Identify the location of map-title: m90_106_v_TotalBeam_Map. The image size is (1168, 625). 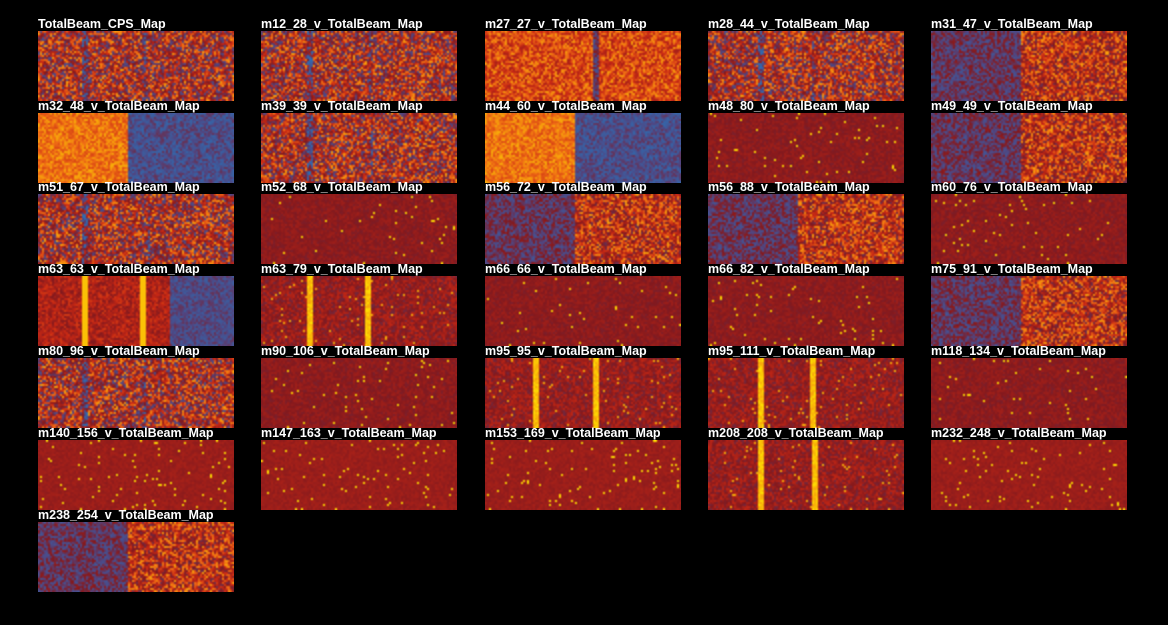
(345, 351).